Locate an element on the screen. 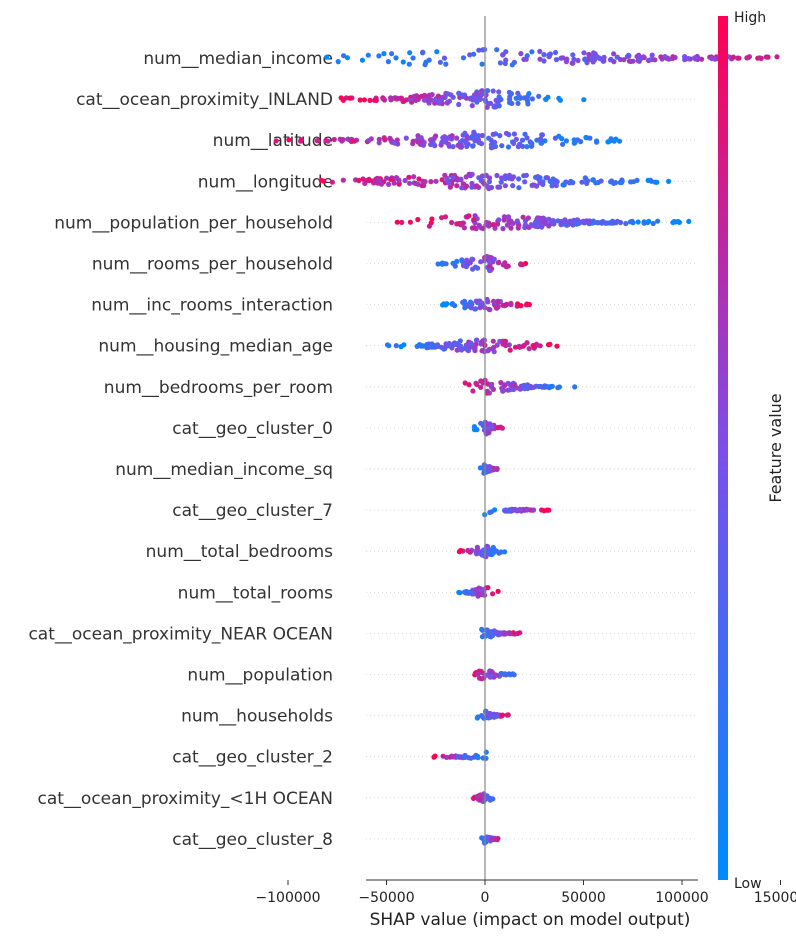  feature-label-num-inc-rooms-interaction: num__inc_rooms_interaction is located at coordinates (212, 306).